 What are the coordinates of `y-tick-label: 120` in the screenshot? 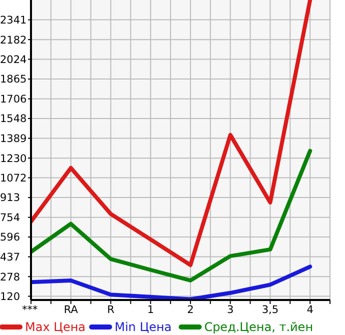 It's located at (10, 296).